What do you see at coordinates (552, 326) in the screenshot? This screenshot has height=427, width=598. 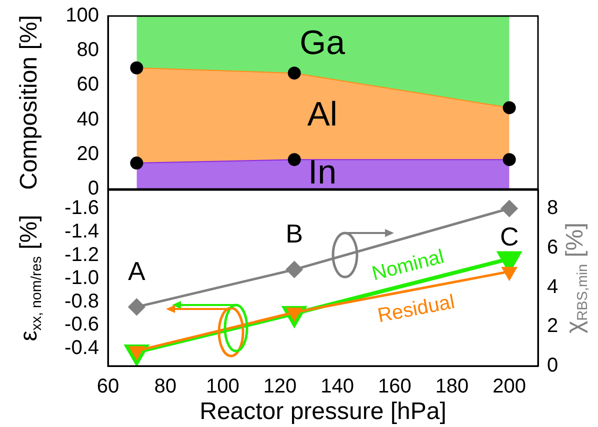 I see `y2-tick-label: 2` at bounding box center [552, 326].